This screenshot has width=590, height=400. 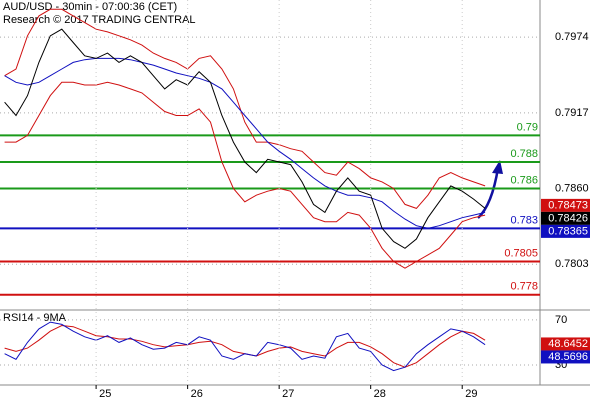 What do you see at coordinates (524, 154) in the screenshot?
I see `level-label: 0.788` at bounding box center [524, 154].